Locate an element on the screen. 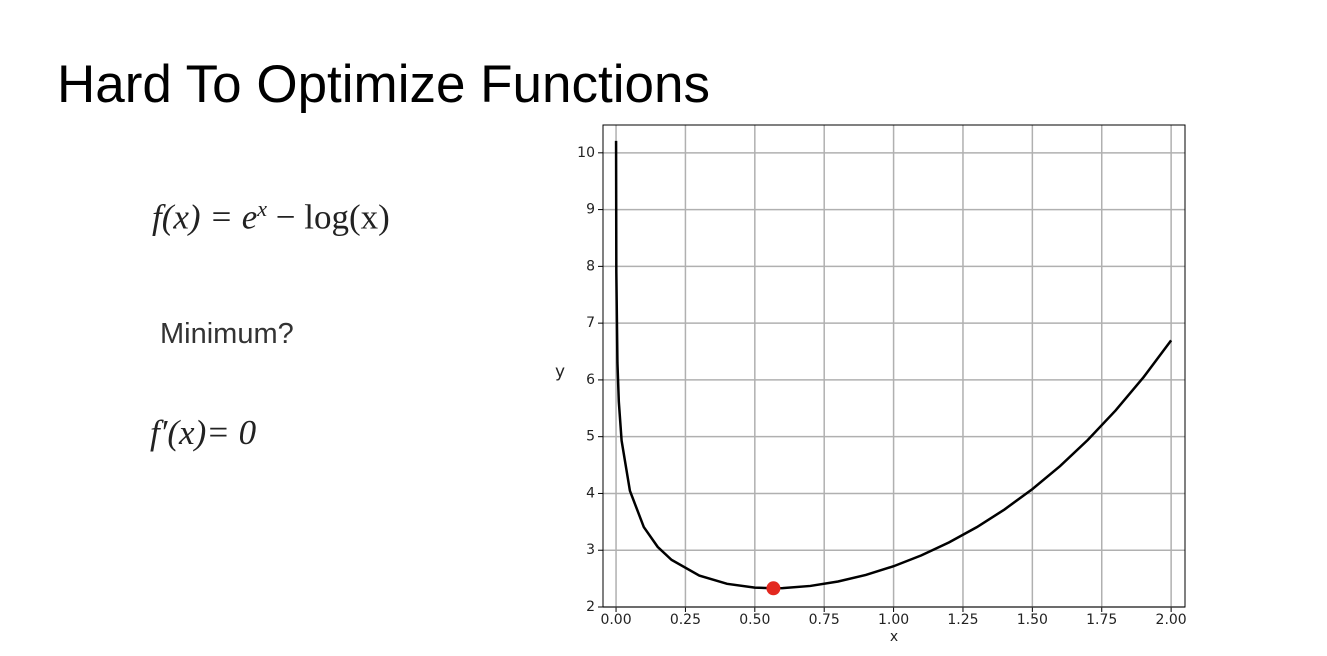  x-tick-label: 1.50 is located at coordinates (1032, 620).